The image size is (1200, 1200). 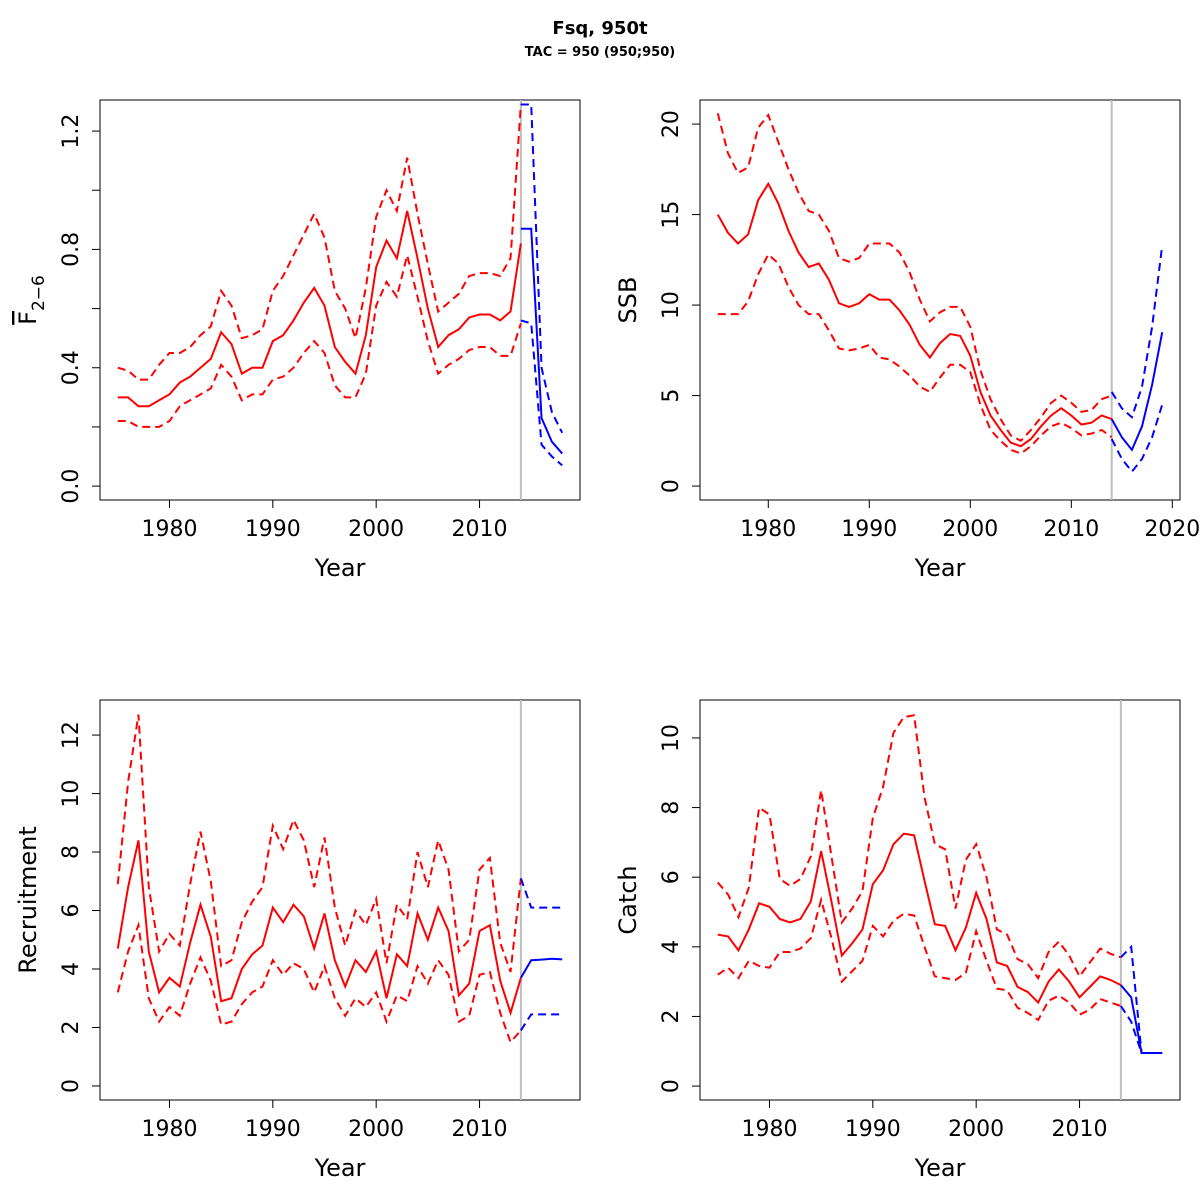 What do you see at coordinates (71, 131) in the screenshot?
I see `y-tick-label: 1.2` at bounding box center [71, 131].